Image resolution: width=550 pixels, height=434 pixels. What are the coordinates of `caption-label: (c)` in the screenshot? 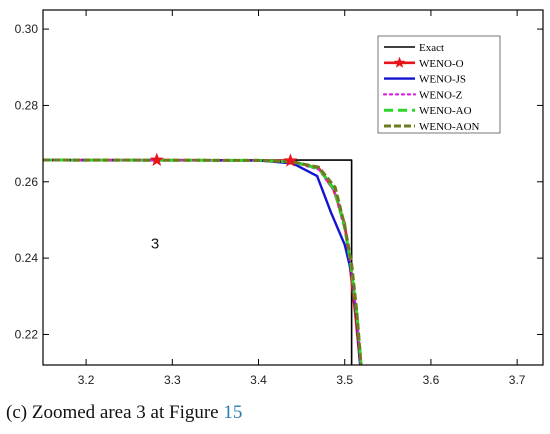 It's located at (17, 412).